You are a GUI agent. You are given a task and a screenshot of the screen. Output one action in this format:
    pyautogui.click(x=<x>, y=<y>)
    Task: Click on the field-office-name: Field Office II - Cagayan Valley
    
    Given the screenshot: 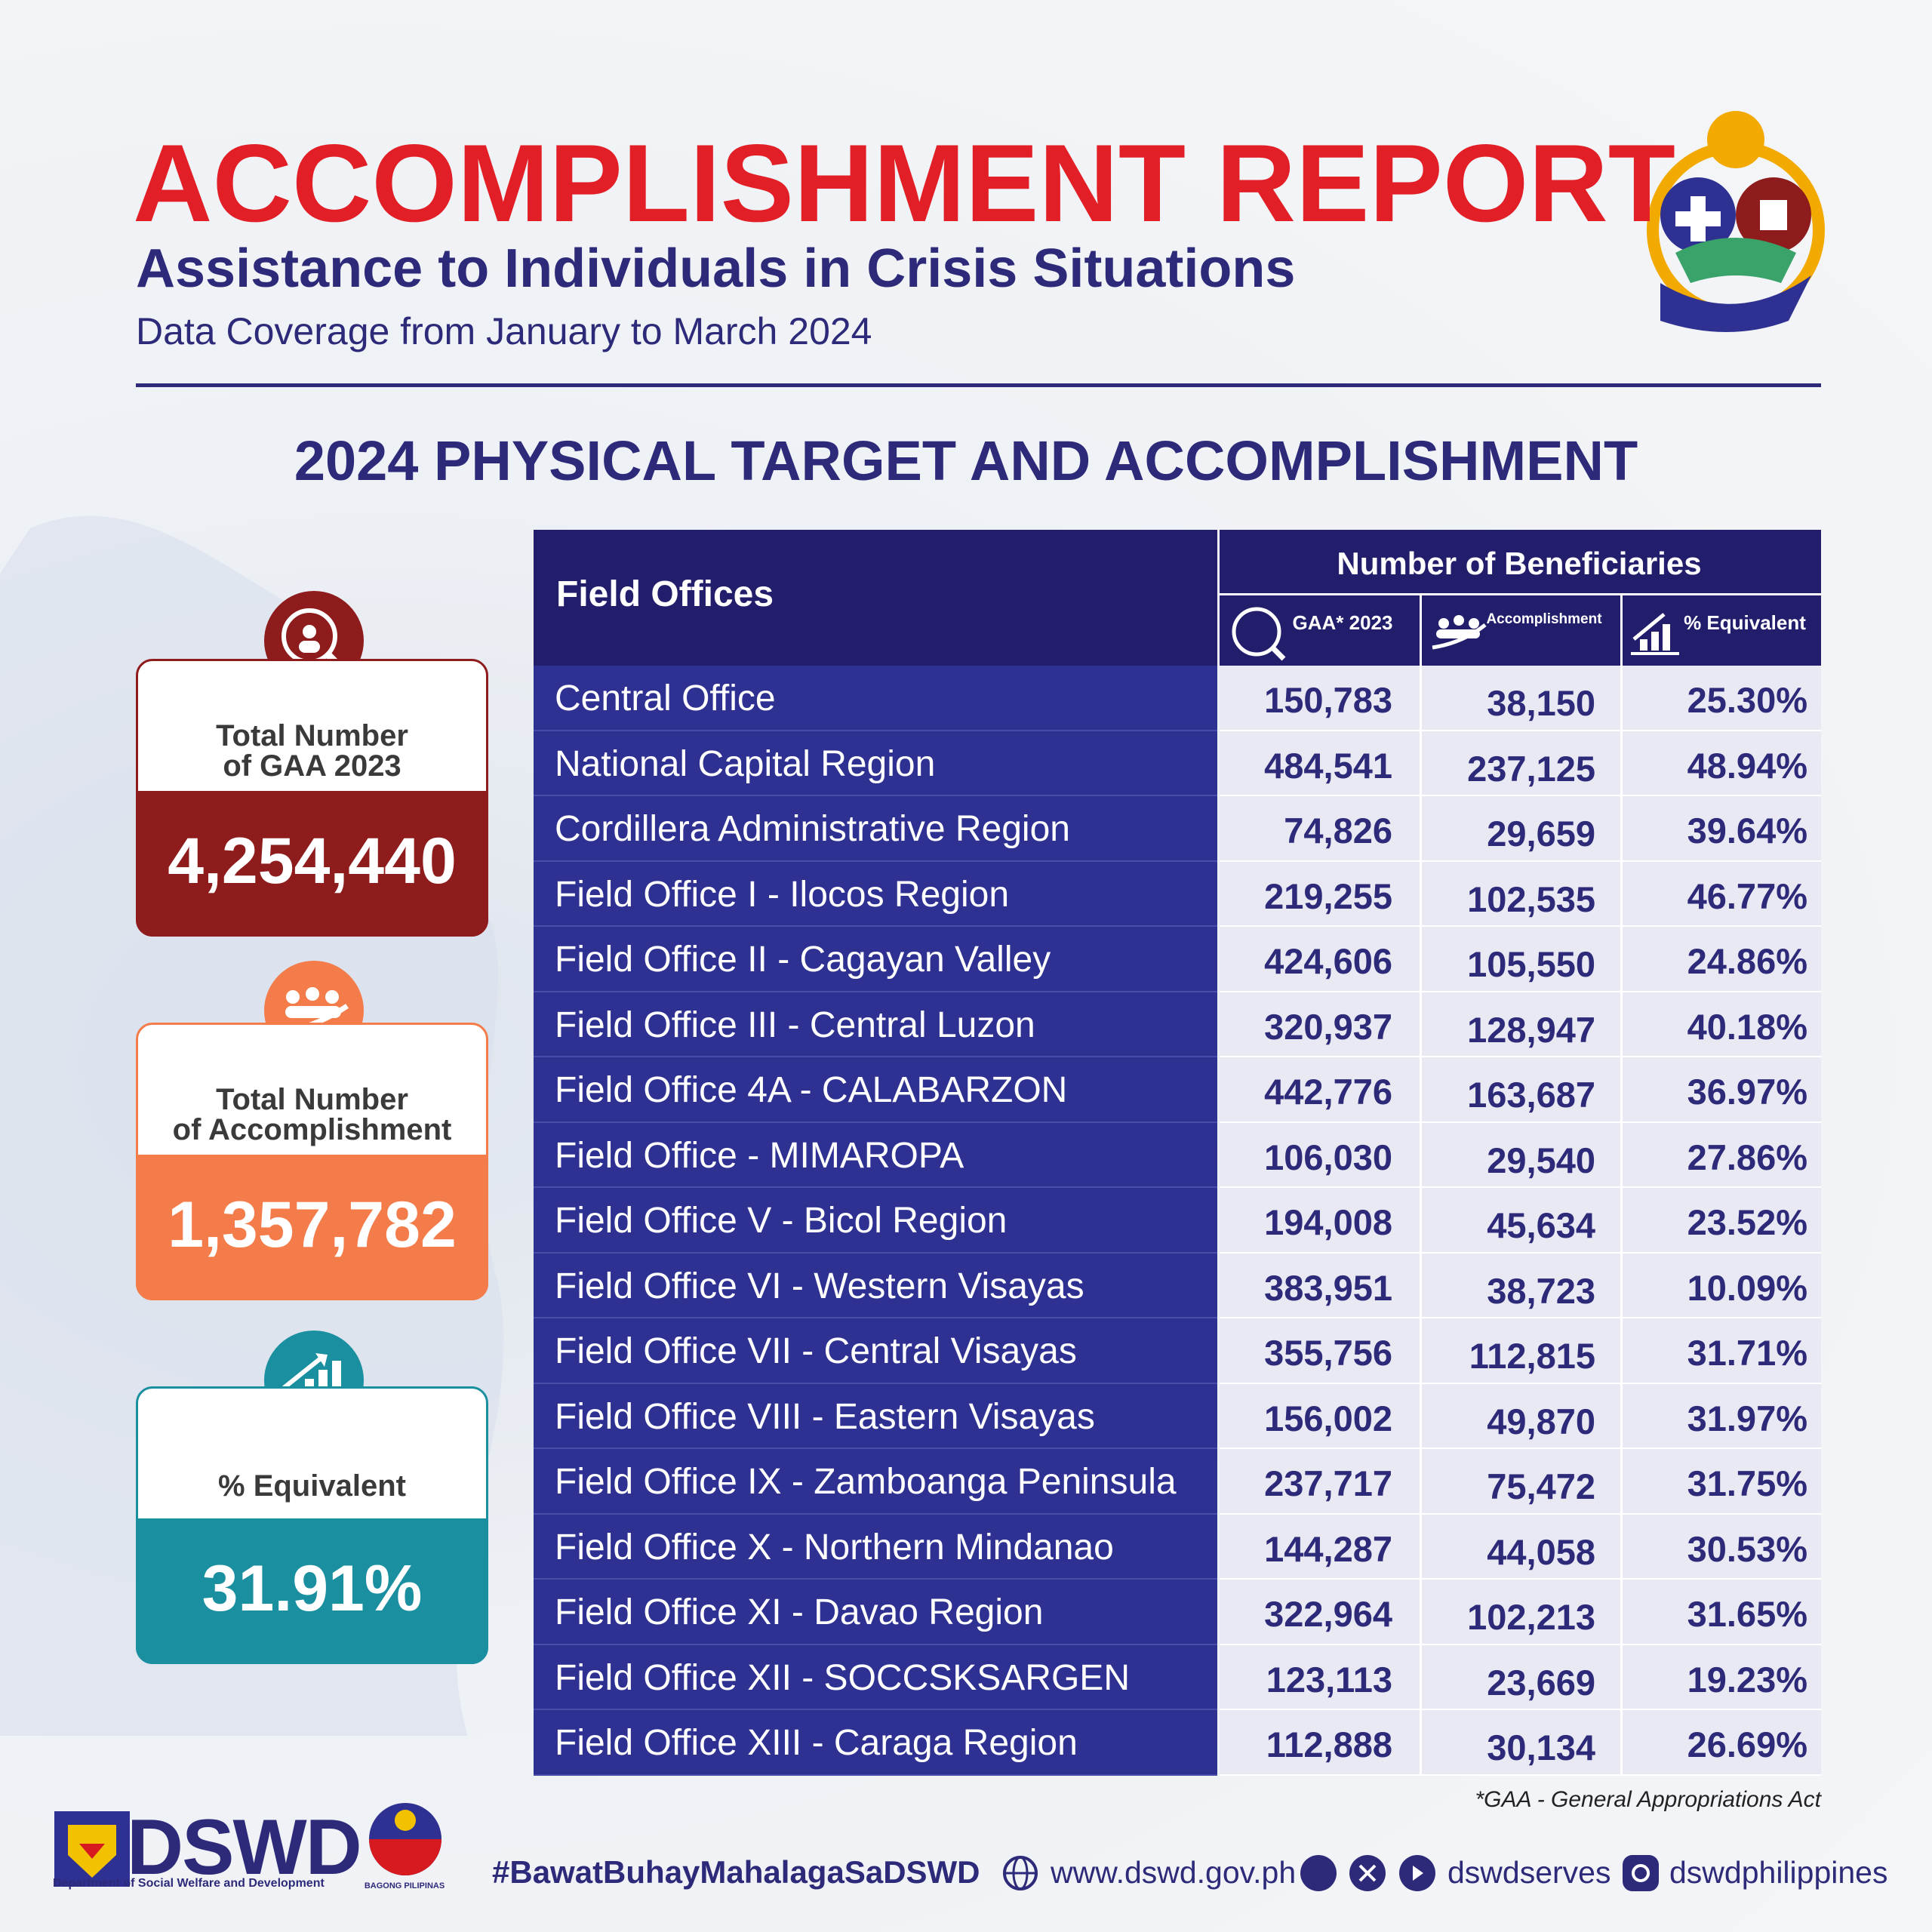 What is the action you would take?
    pyautogui.click(x=803, y=960)
    